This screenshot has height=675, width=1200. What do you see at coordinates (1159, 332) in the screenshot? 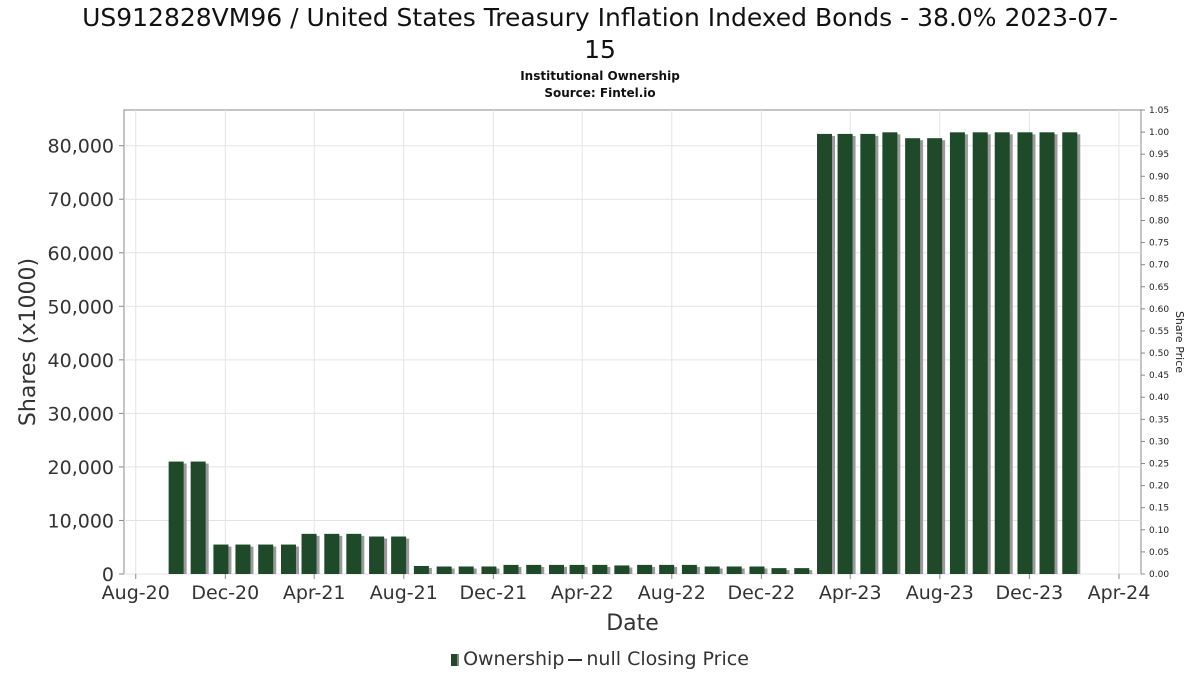
I see `y2-tick-label: 0.55` at bounding box center [1159, 332].